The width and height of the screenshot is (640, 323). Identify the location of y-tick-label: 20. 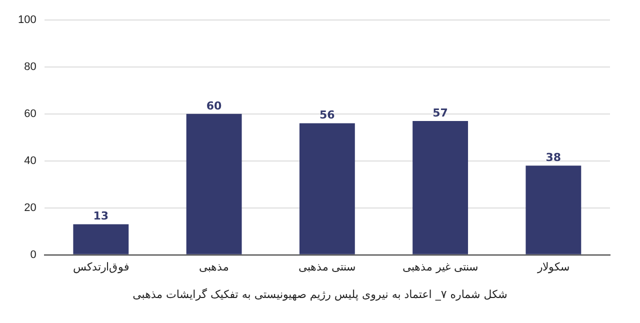
(30, 208).